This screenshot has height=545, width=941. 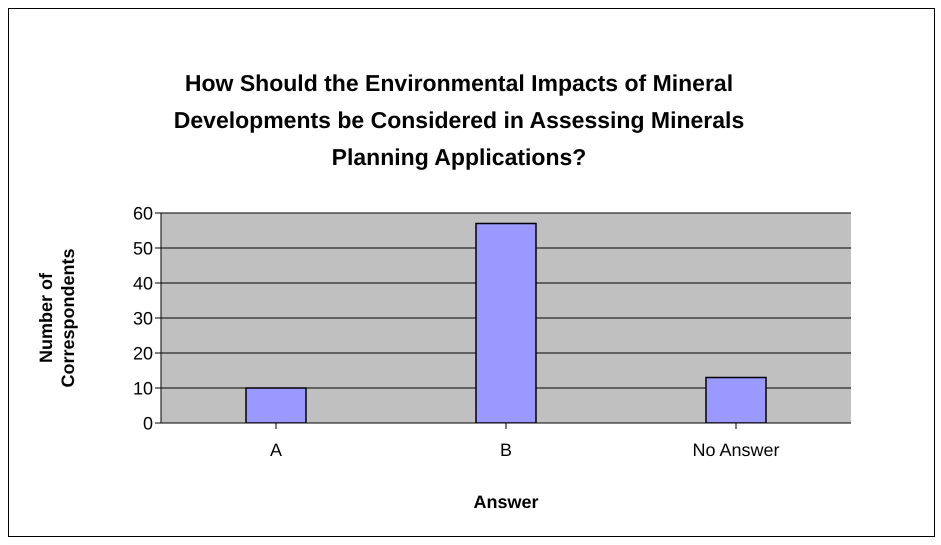 What do you see at coordinates (459, 120) in the screenshot?
I see `chart-title: How Should the Environmental Impacts of Mineral Developments be Considered in Assessing Minerals Planning Applications?` at bounding box center [459, 120].